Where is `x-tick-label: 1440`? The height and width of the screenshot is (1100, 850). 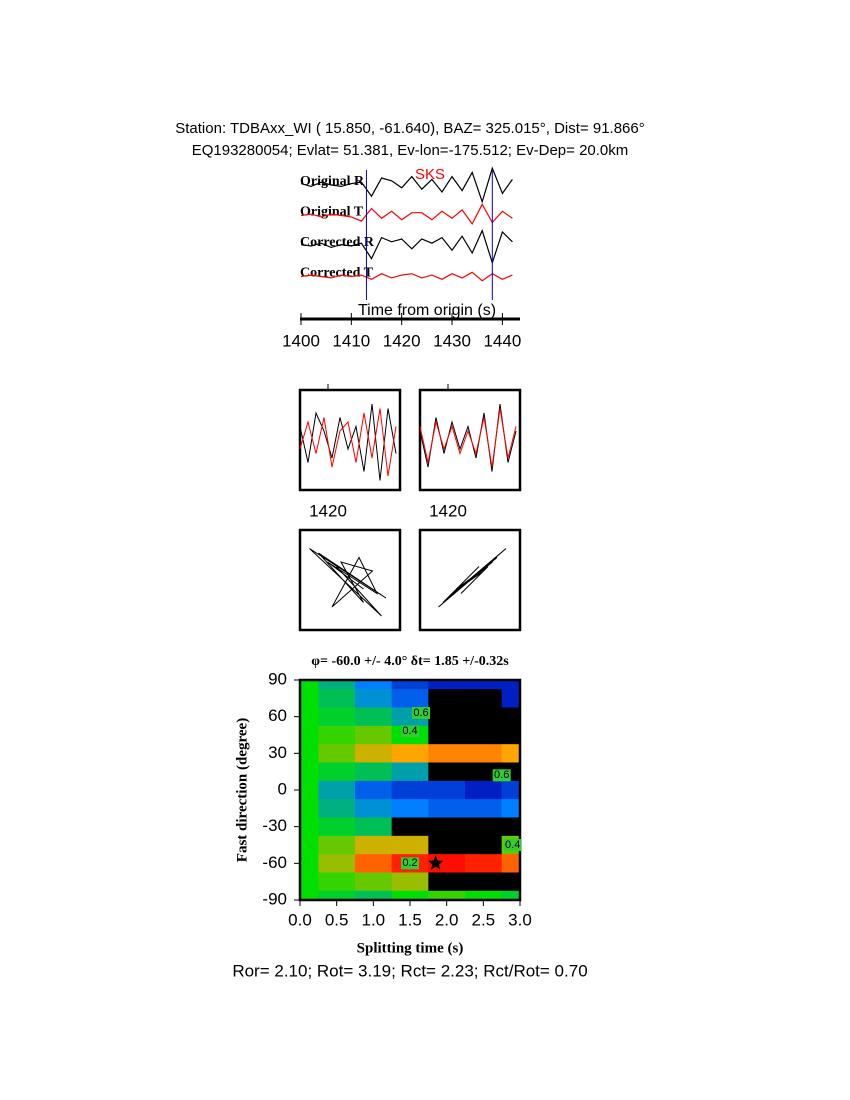
x-tick-label: 1440 is located at coordinates (502, 340).